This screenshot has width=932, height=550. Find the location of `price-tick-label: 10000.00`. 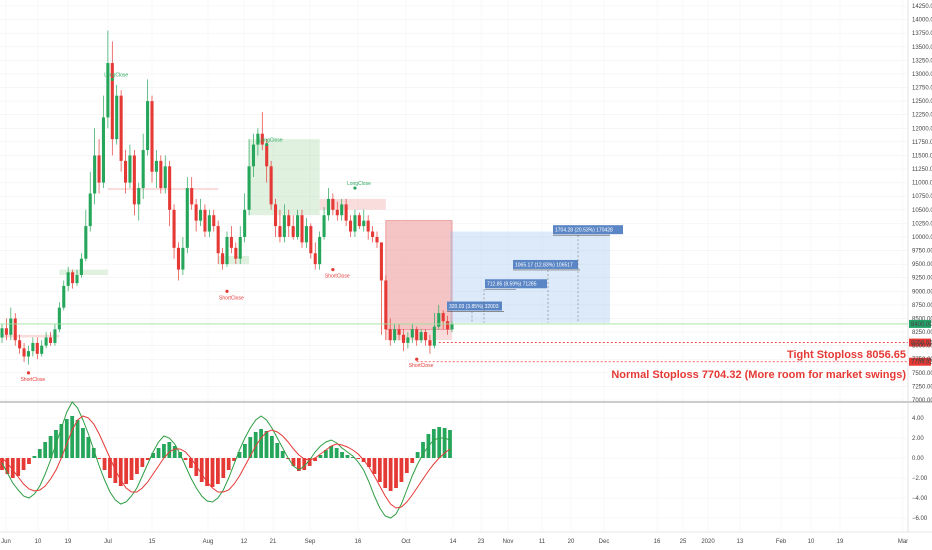

price-tick-label: 10000.00 is located at coordinates (922, 238).